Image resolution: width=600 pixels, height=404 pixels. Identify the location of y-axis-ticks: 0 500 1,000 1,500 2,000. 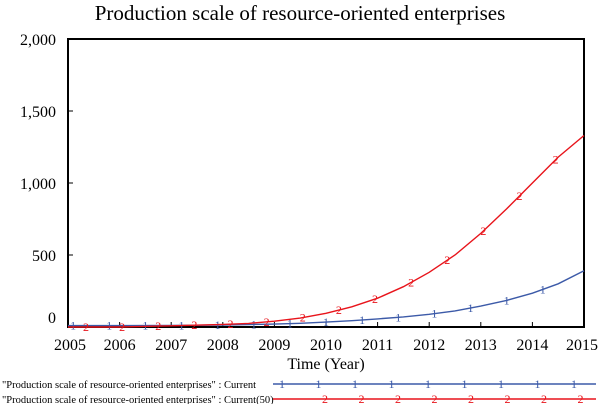
(46, 180).